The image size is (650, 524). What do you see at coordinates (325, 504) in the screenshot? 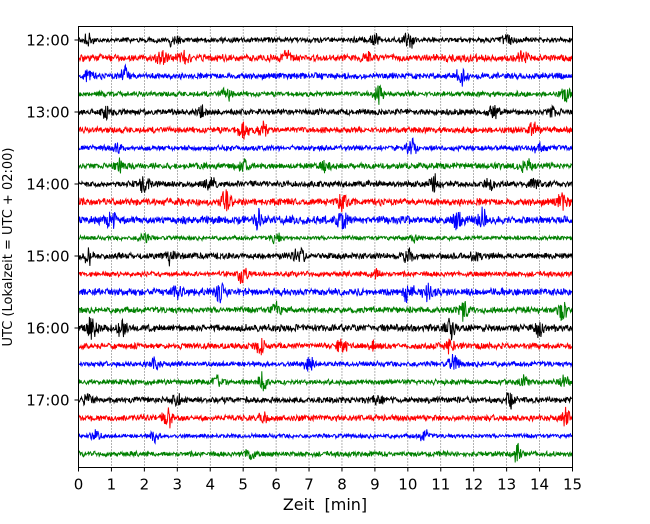
I see `x-axis-label: Zeit [min]` at bounding box center [325, 504].